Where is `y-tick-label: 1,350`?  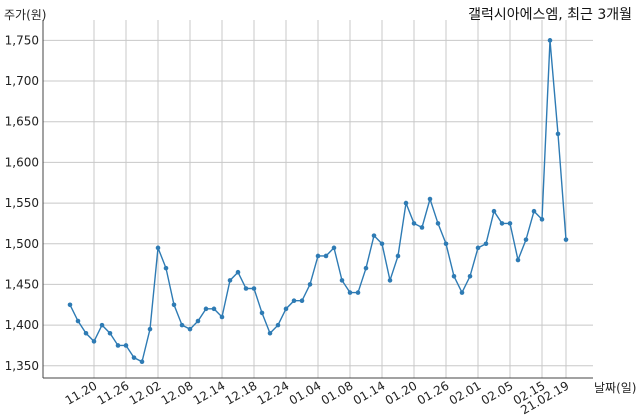 y-tick-label: 1,350 is located at coordinates (22, 366).